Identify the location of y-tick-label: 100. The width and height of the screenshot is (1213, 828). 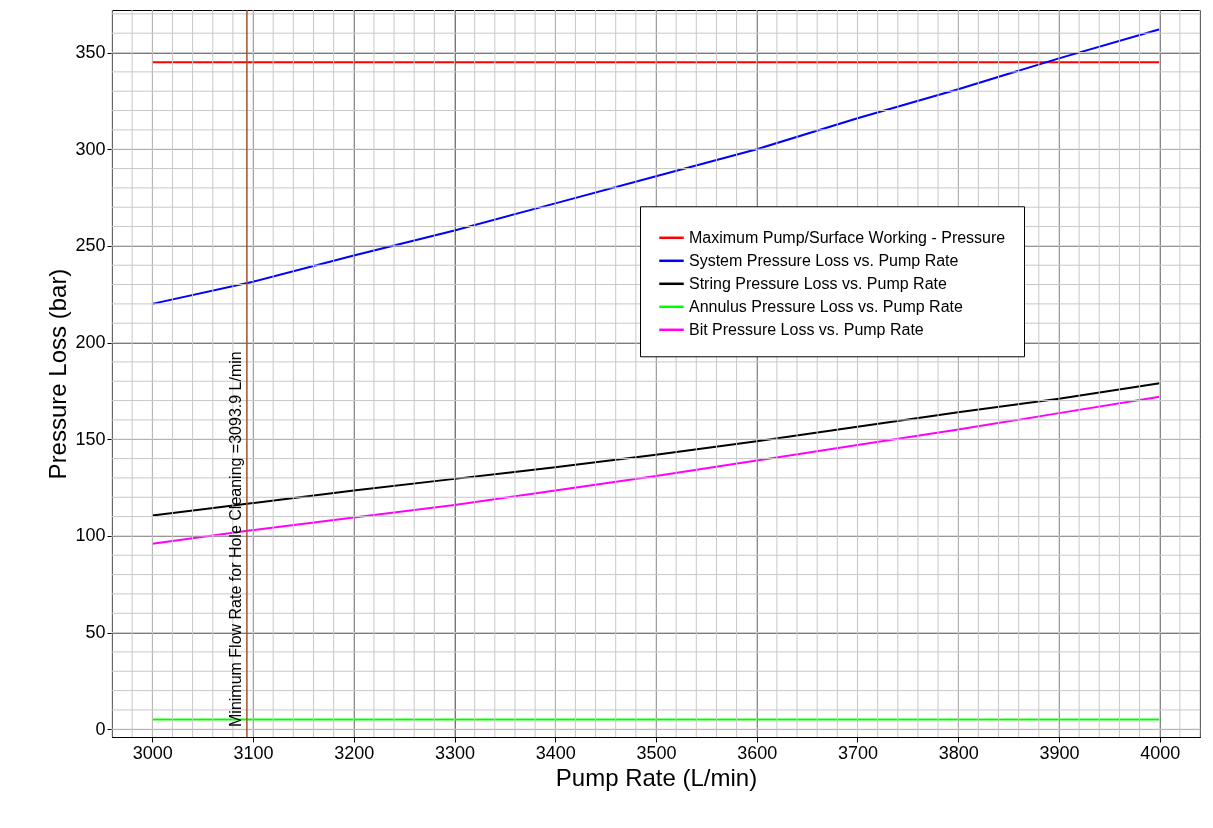
(90, 535).